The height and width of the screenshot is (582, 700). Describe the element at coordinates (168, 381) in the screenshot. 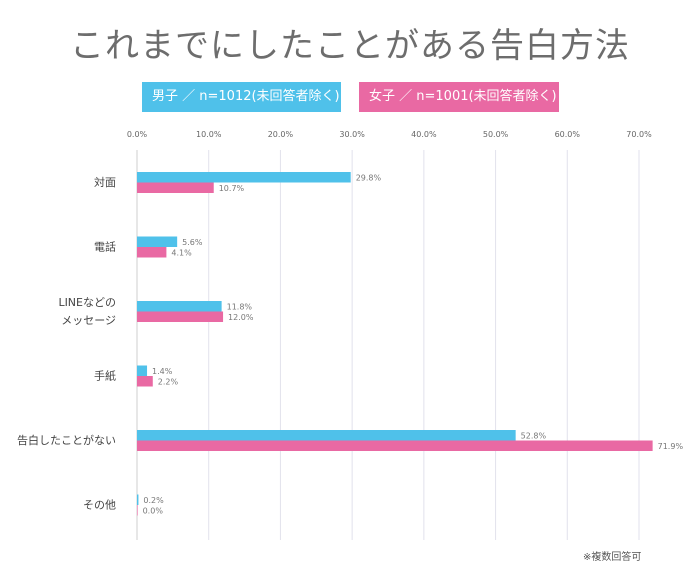

I see `data-label: 2.2%` at that location.